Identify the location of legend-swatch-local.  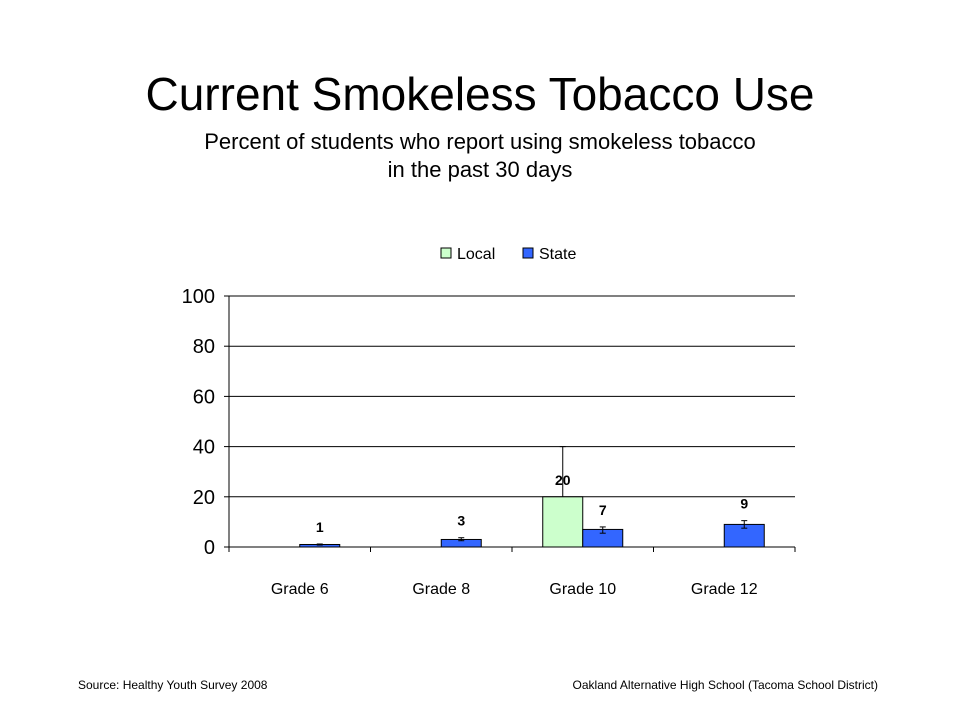
(446, 253).